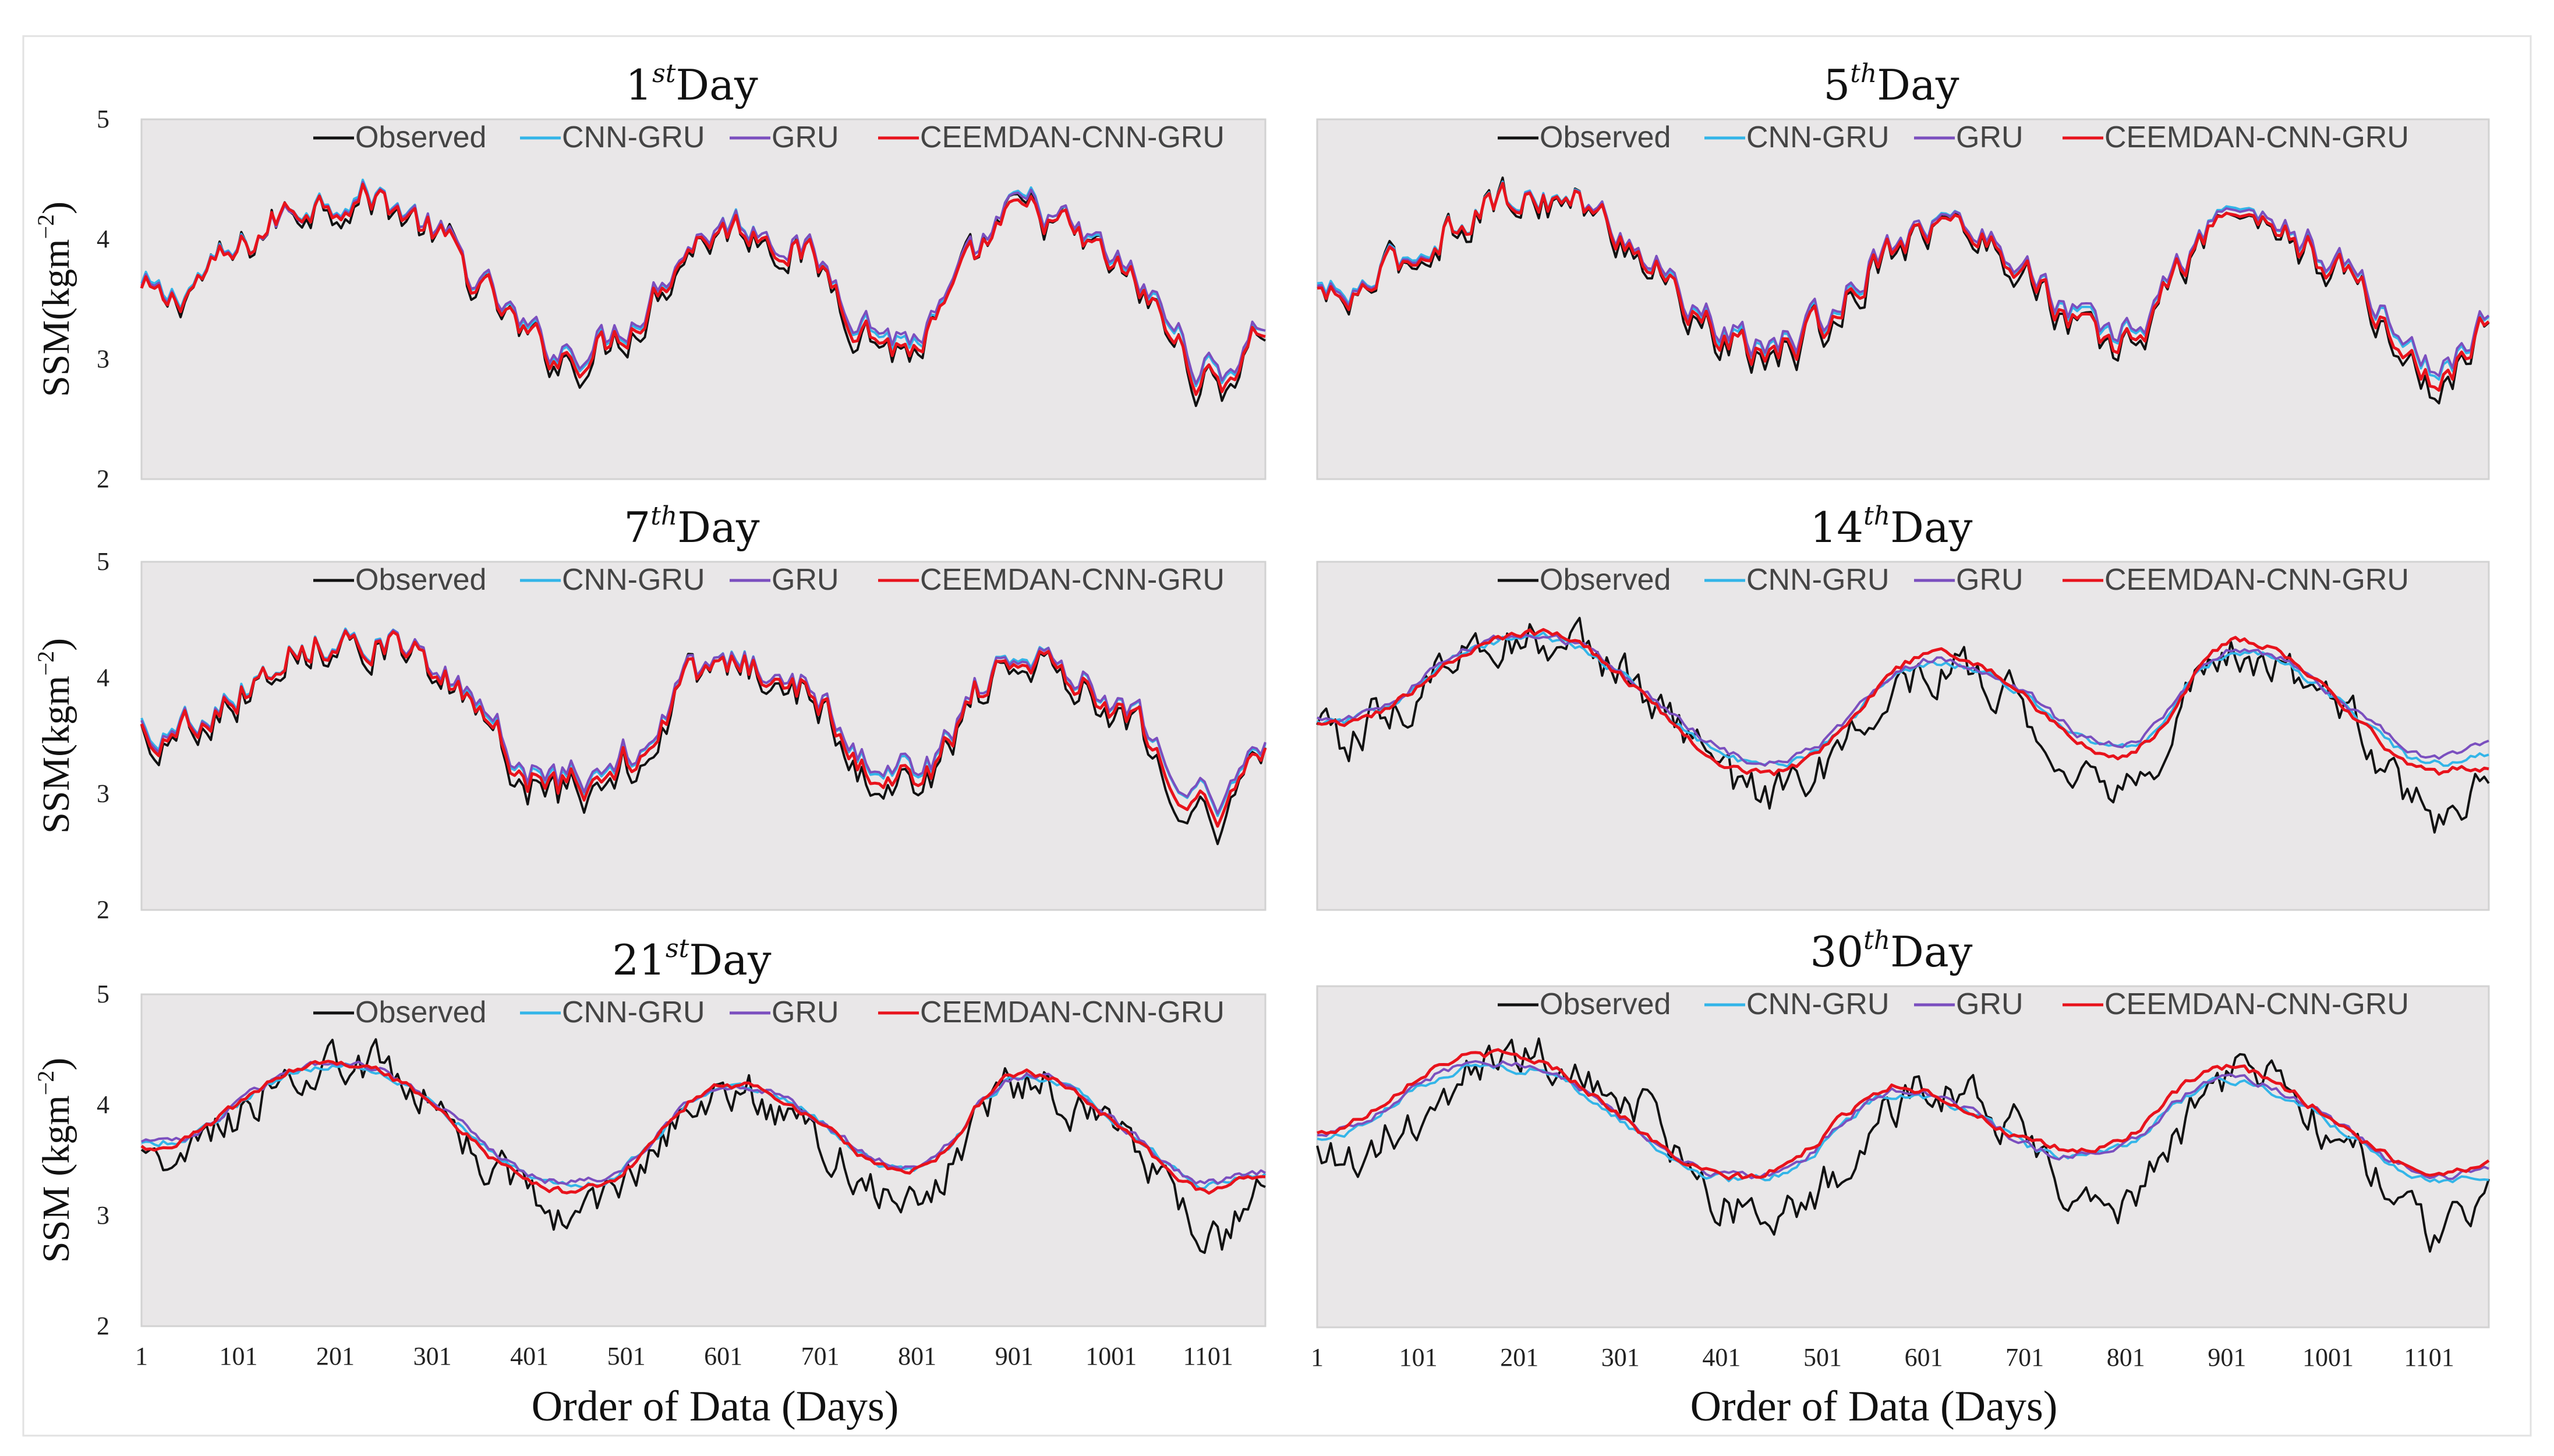  Describe the element at coordinates (1837, 951) in the screenshot. I see `title-number: 30` at that location.